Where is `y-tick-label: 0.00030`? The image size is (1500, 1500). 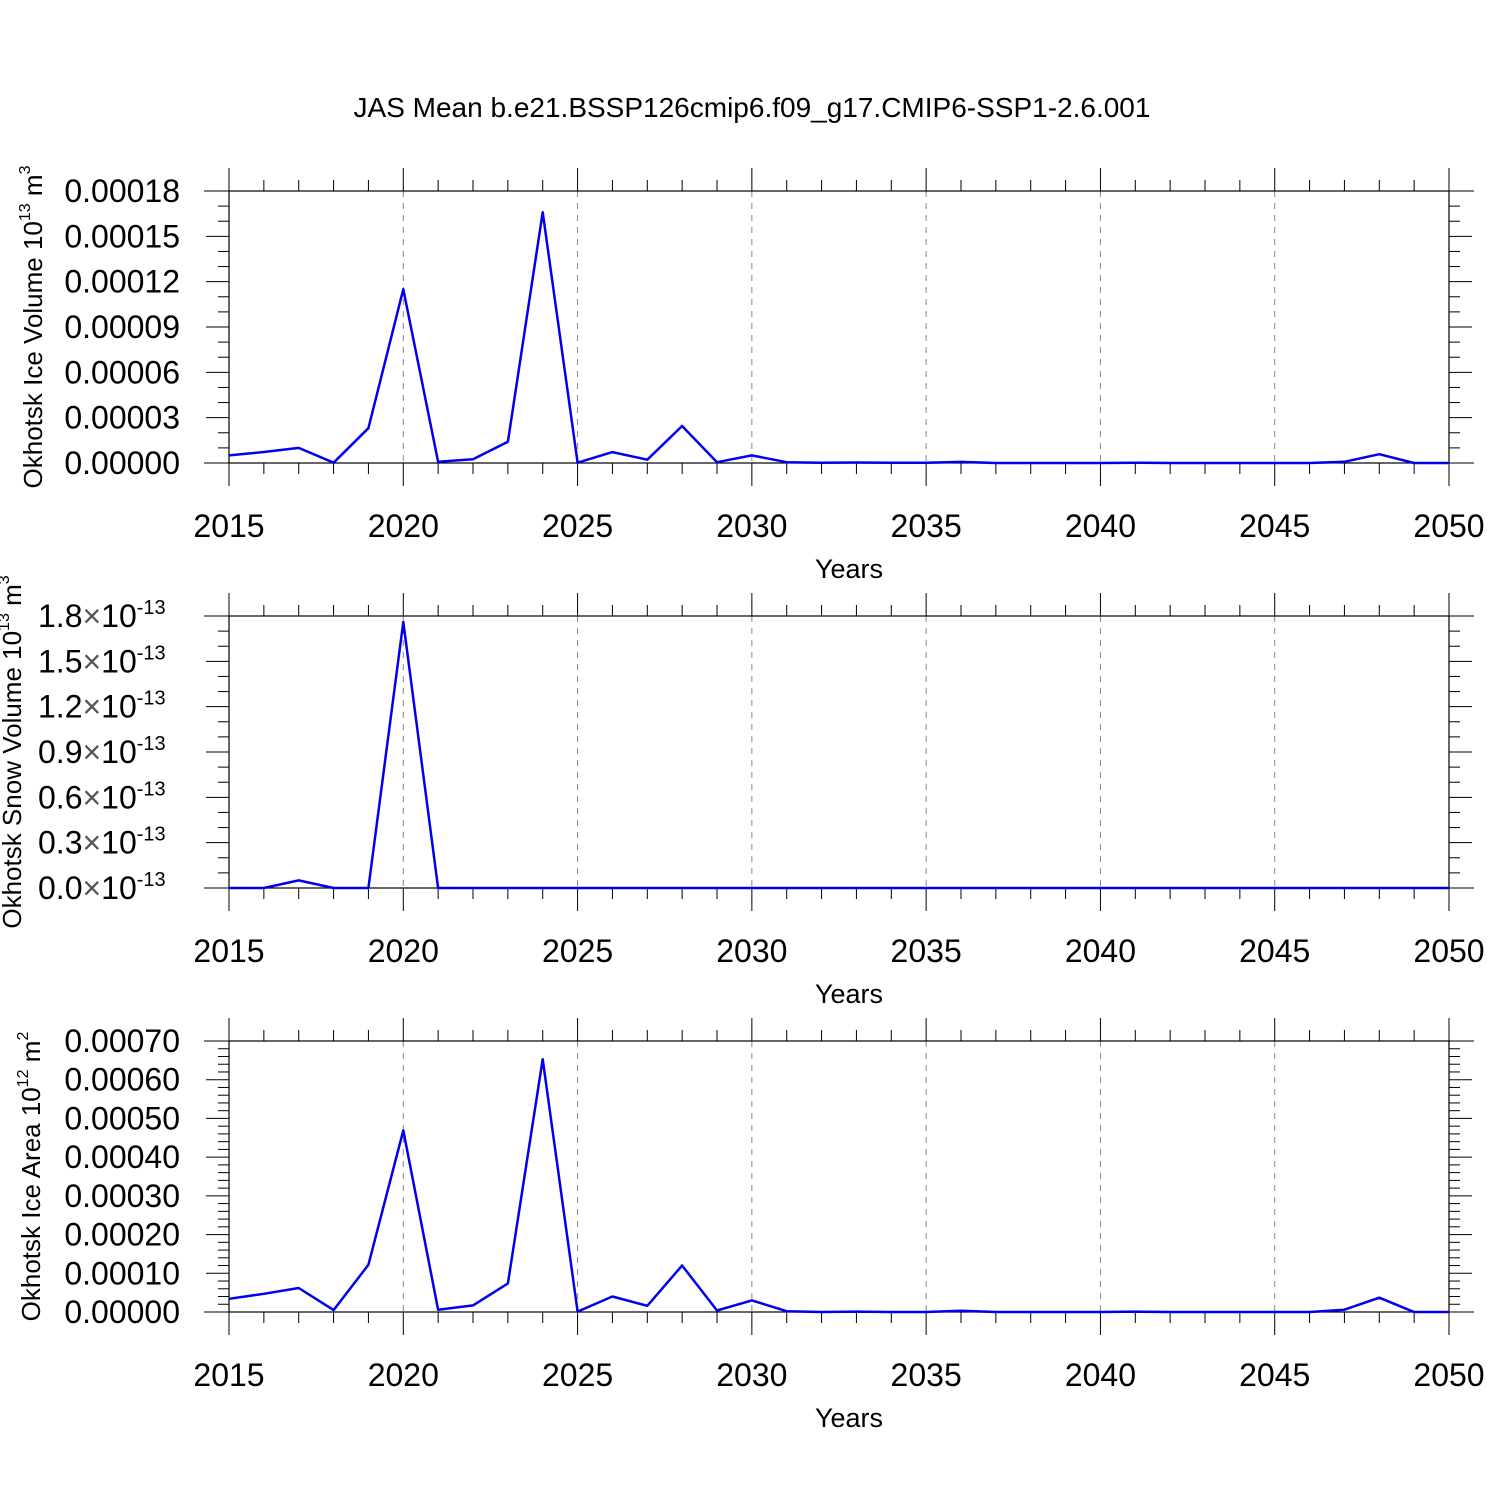 y-tick-label: 0.00030 is located at coordinates (122, 1196).